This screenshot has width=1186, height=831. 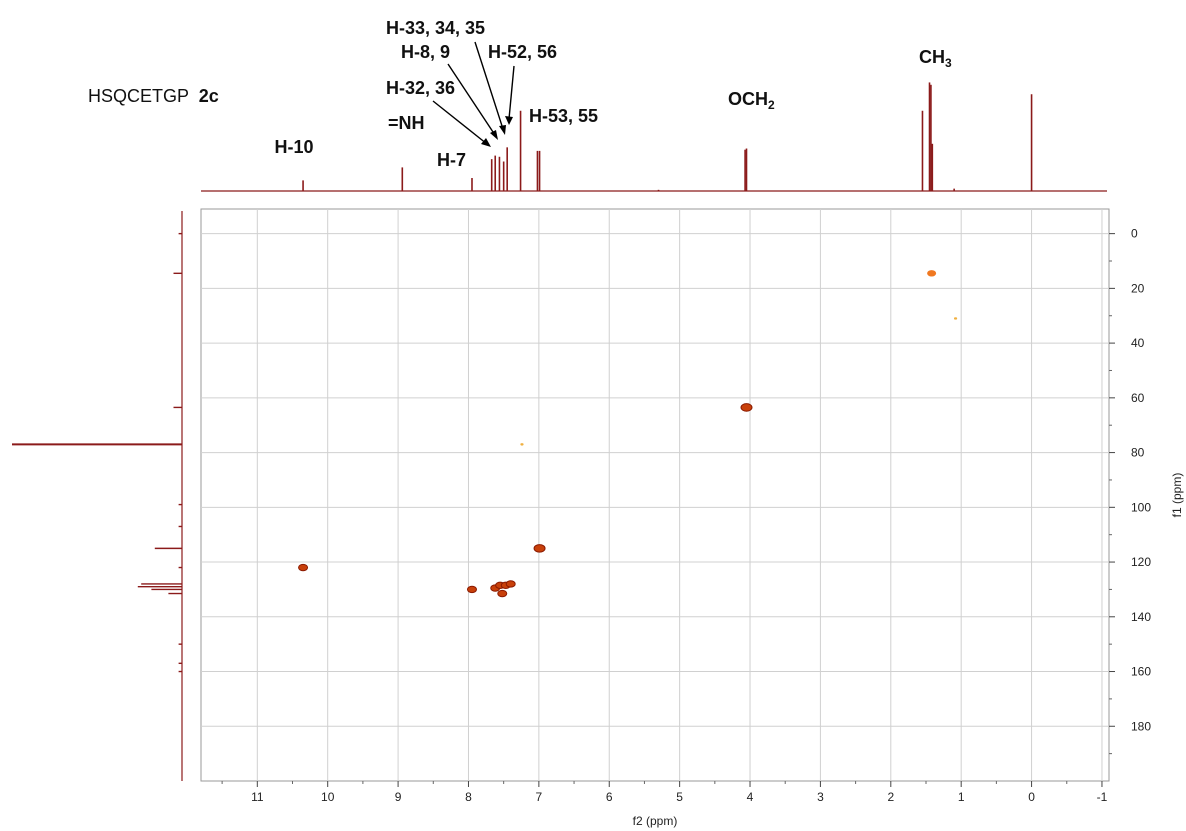 What do you see at coordinates (1102, 797) in the screenshot?
I see `x-tick-label: -1` at bounding box center [1102, 797].